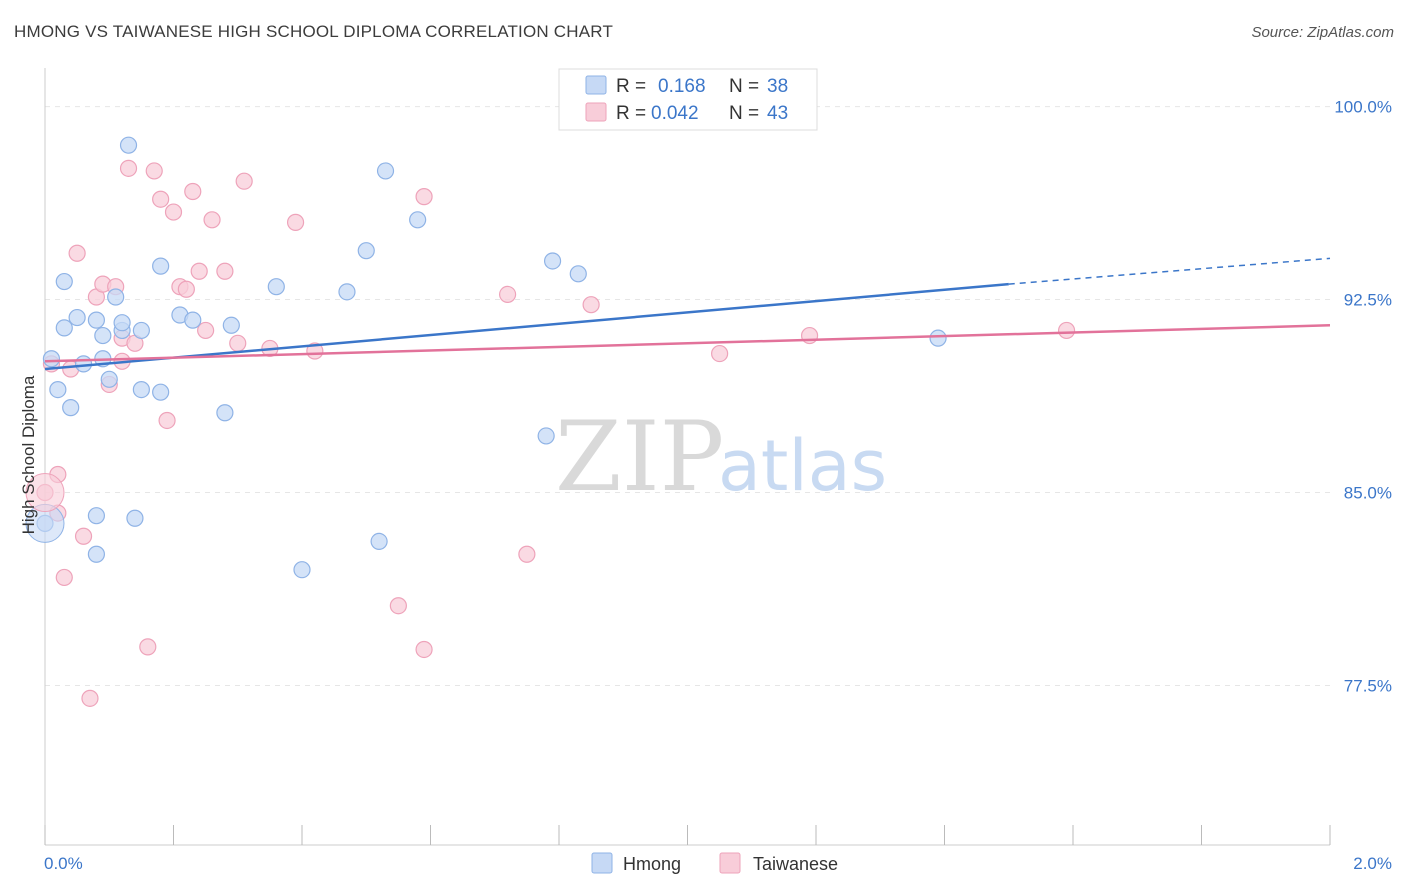 The width and height of the screenshot is (1406, 892). What do you see at coordinates (687, 343) in the screenshot?
I see `taiwanese-trend-line` at bounding box center [687, 343].